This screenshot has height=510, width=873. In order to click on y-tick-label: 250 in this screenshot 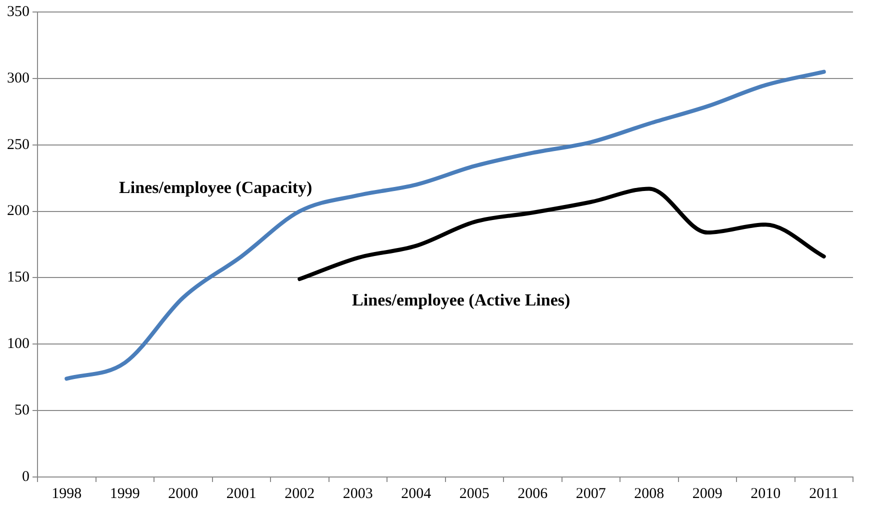, I will do `click(18, 144)`.